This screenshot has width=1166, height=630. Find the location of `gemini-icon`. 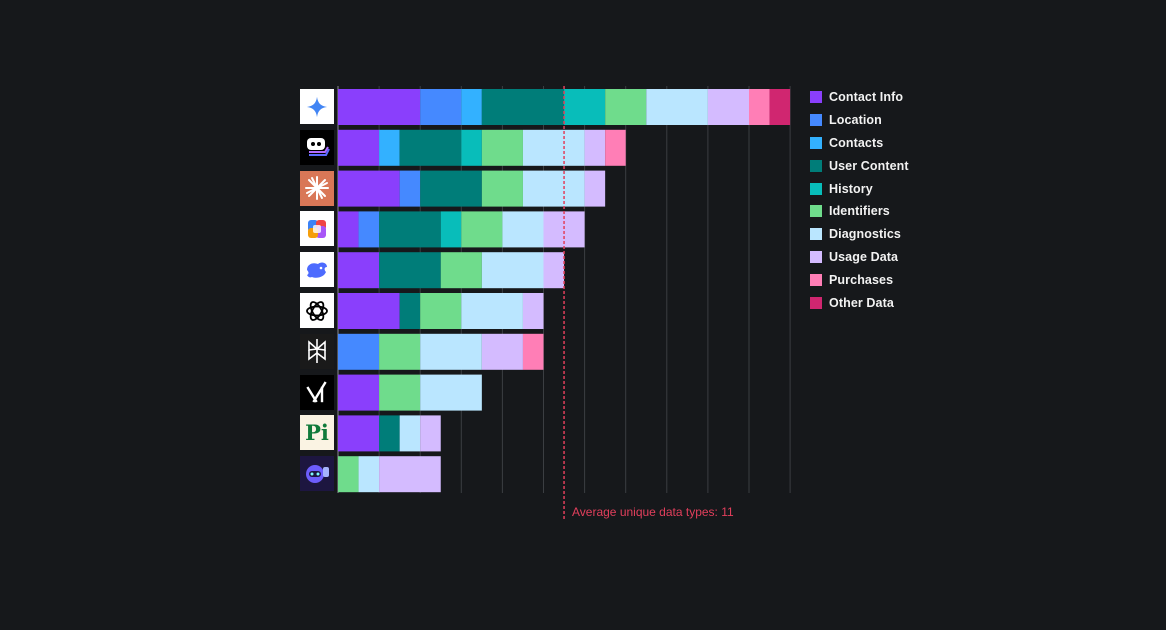

gemini-icon is located at coordinates (317, 106).